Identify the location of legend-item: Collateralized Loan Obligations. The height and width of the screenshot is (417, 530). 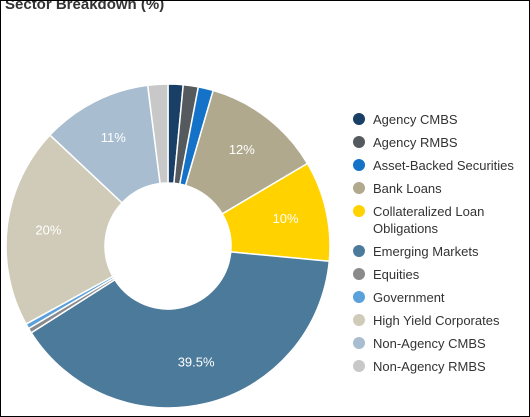
(435, 220).